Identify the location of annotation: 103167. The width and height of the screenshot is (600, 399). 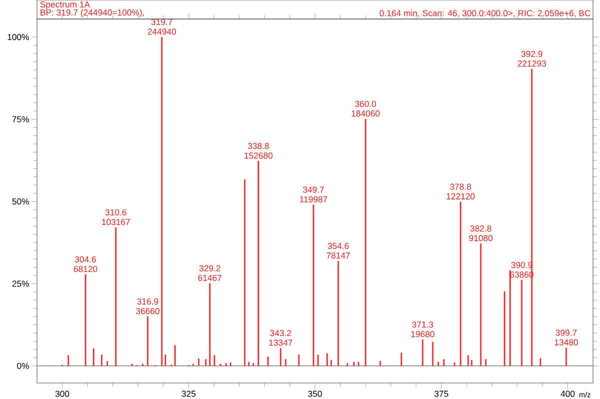
(116, 222).